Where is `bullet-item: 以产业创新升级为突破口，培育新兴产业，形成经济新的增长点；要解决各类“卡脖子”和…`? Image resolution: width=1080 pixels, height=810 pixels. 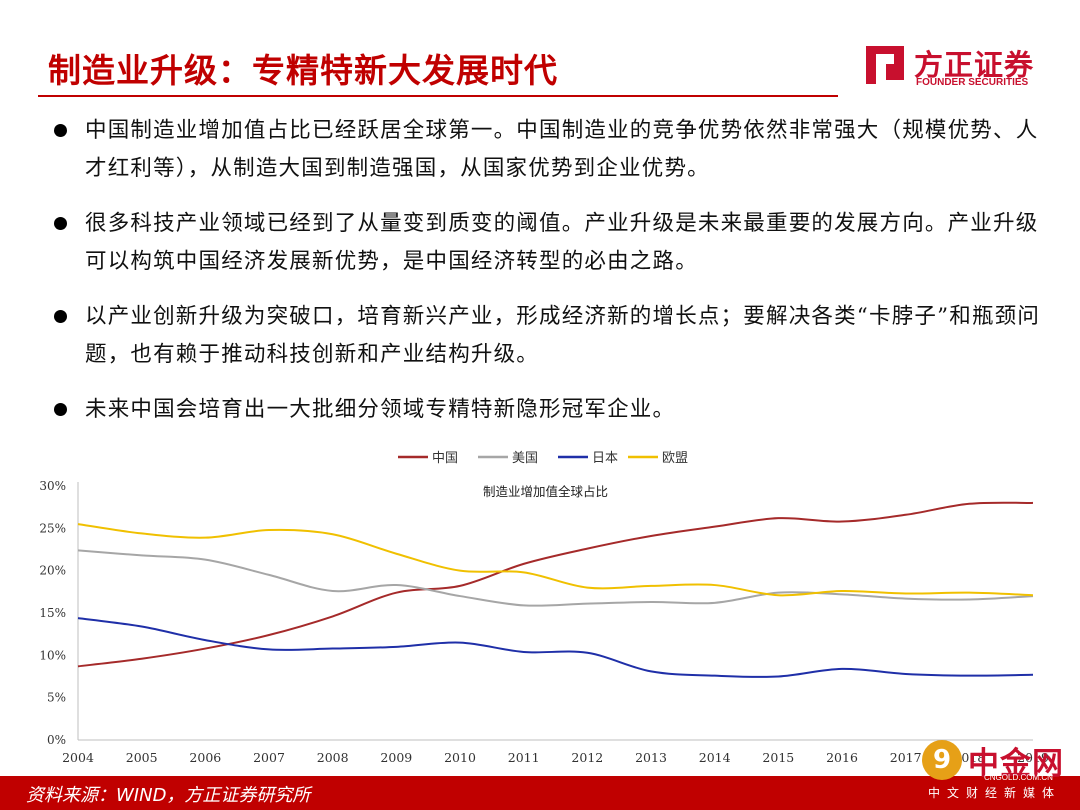
bullet-item: 以产业创新升级为突破口，培育新兴产业，形成经济新的增长点；要解决各类“卡脖子”和… is located at coordinates (550, 336).